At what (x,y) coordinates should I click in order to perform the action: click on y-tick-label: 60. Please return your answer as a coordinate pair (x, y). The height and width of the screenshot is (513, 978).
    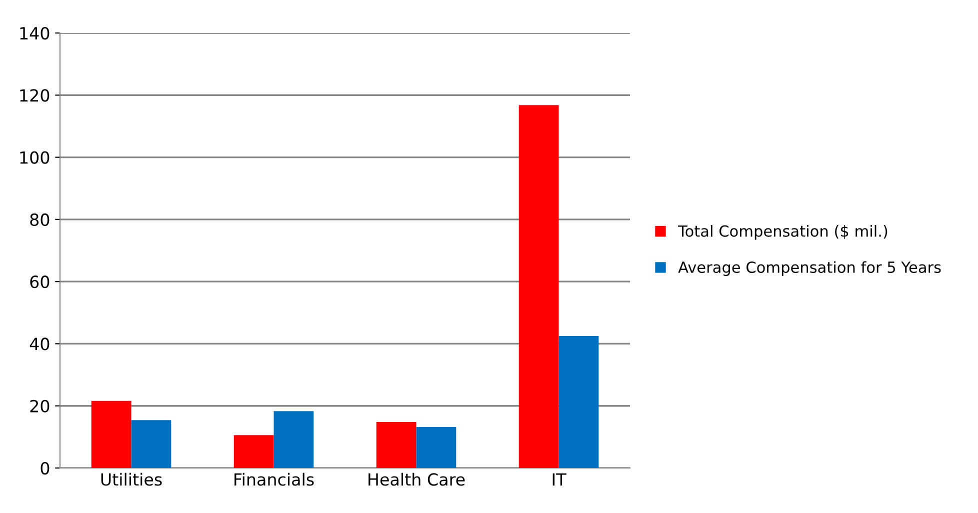
    Looking at the image, I should click on (40, 282).